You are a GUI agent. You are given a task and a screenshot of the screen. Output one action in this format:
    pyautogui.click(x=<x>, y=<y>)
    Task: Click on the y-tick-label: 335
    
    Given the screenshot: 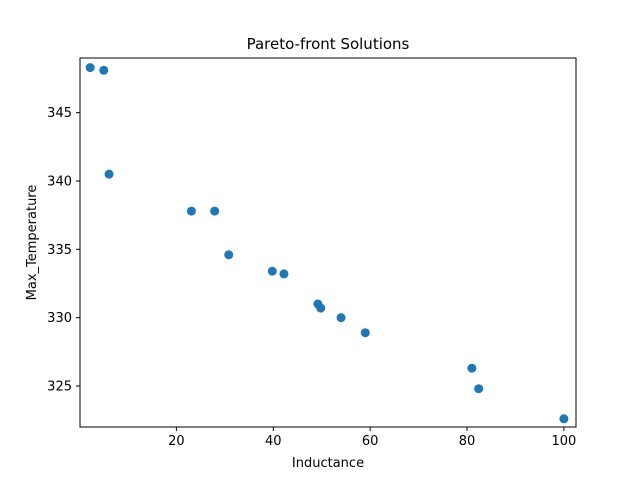 What is the action you would take?
    pyautogui.click(x=59, y=250)
    